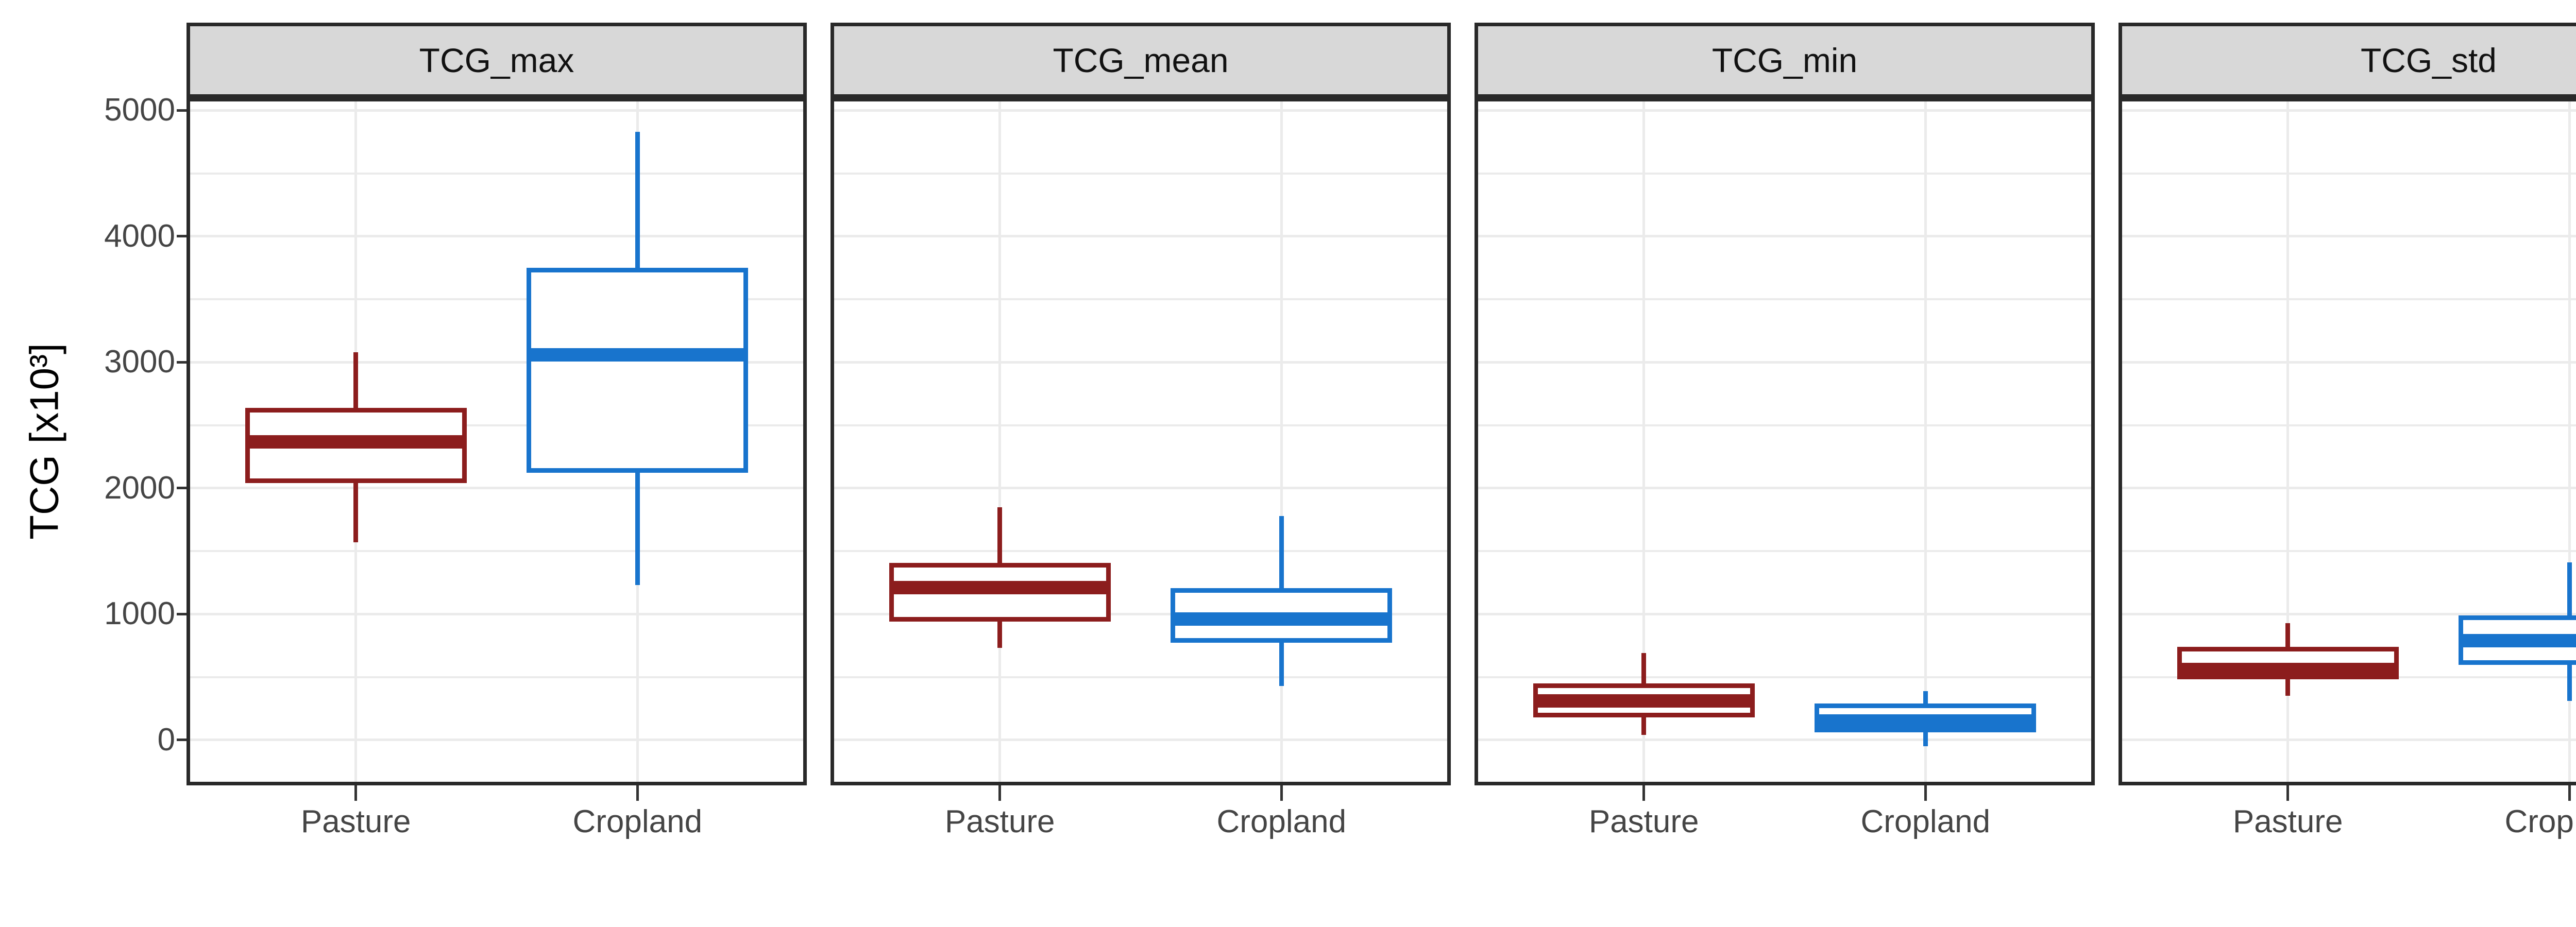 The width and height of the screenshot is (2576, 927). Describe the element at coordinates (1785, 60) in the screenshot. I see `facet-strip: TCG_min` at that location.